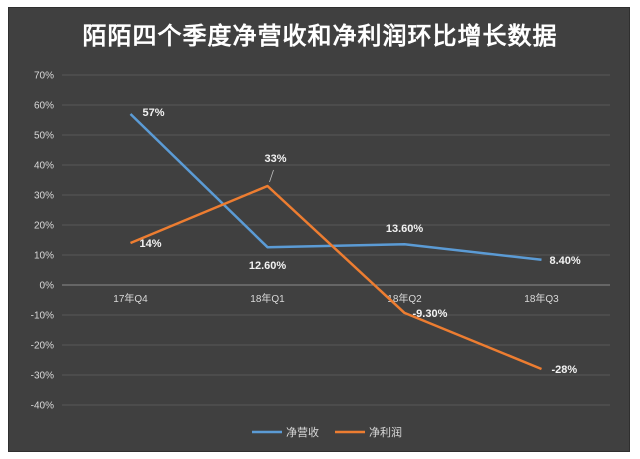  I want to click on chart-title: 陌陌四个季度净营收和净利润环比增长数据, so click(320, 36).